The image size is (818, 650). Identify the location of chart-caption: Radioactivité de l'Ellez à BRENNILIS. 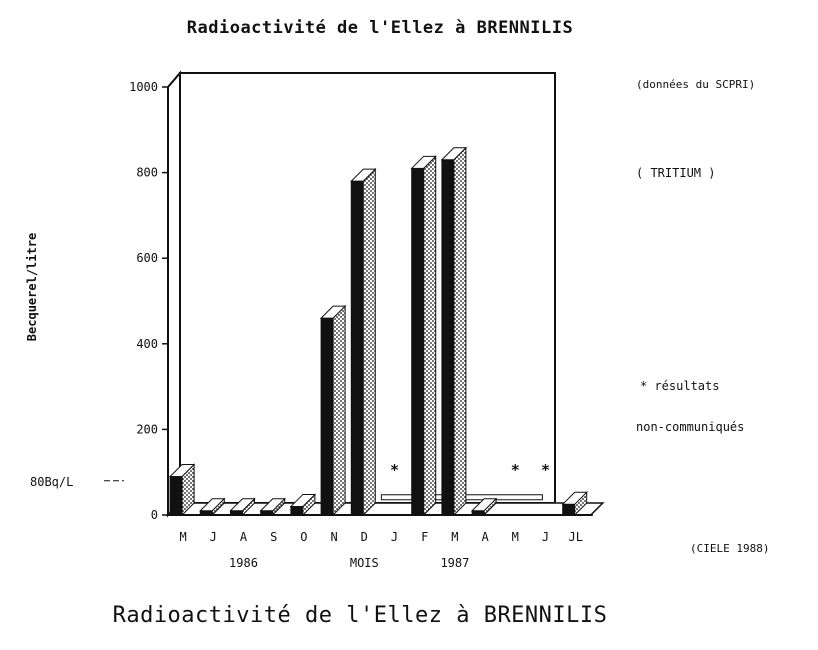
(360, 615).